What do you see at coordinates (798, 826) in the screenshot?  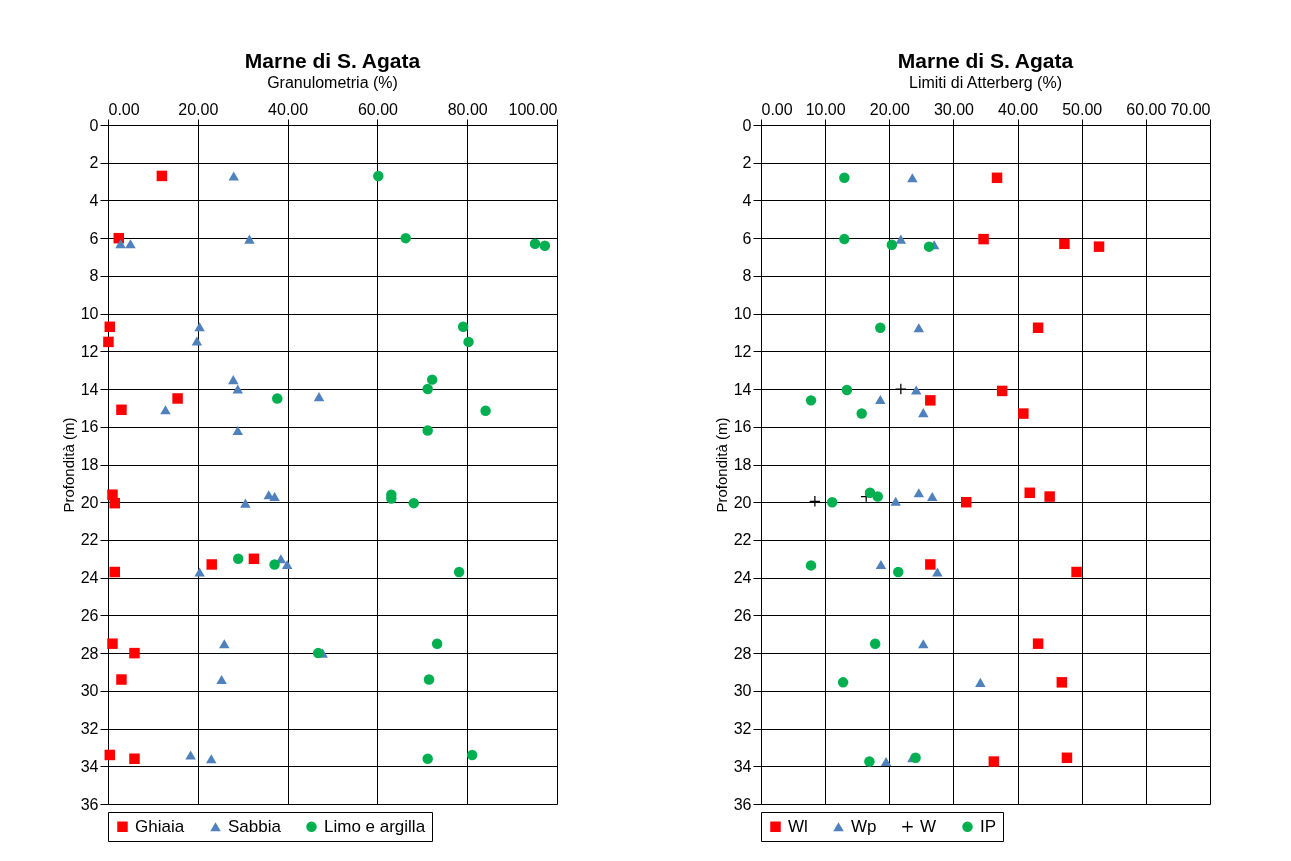 I see `legend-label: Wl` at bounding box center [798, 826].